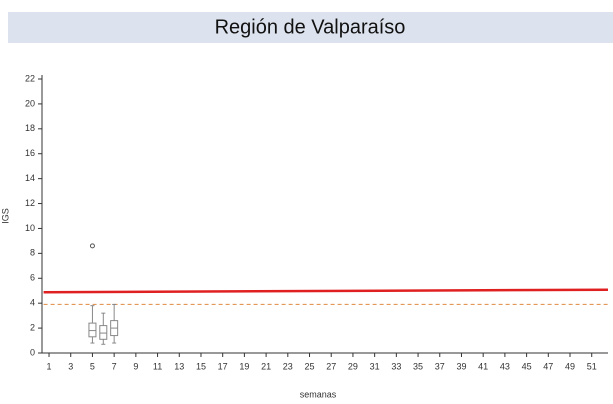  What do you see at coordinates (30, 128) in the screenshot?
I see `y-tick-label: 18` at bounding box center [30, 128].